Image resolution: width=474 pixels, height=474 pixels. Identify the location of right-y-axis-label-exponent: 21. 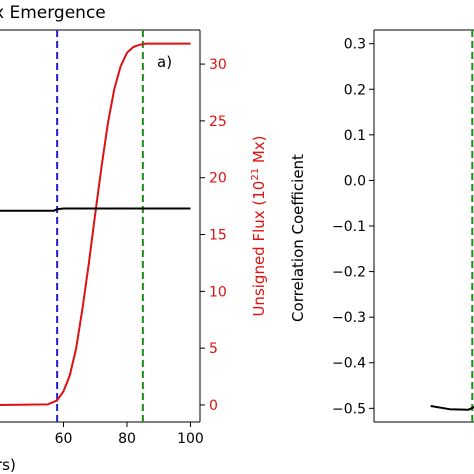
(255, 174).